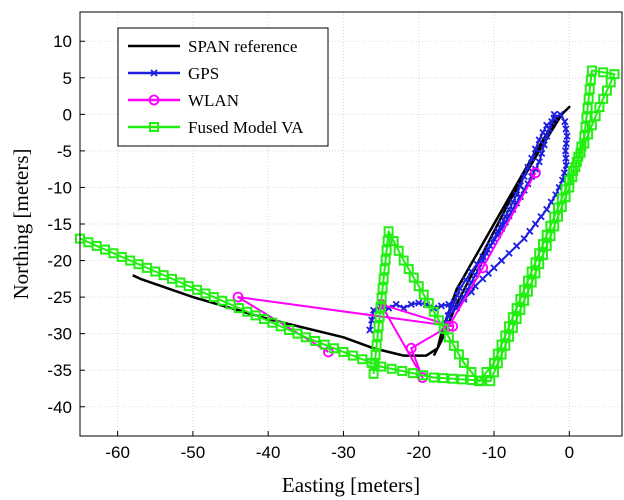 The image size is (624, 500). Describe the element at coordinates (343, 452) in the screenshot. I see `x-tick-label: -30` at that location.